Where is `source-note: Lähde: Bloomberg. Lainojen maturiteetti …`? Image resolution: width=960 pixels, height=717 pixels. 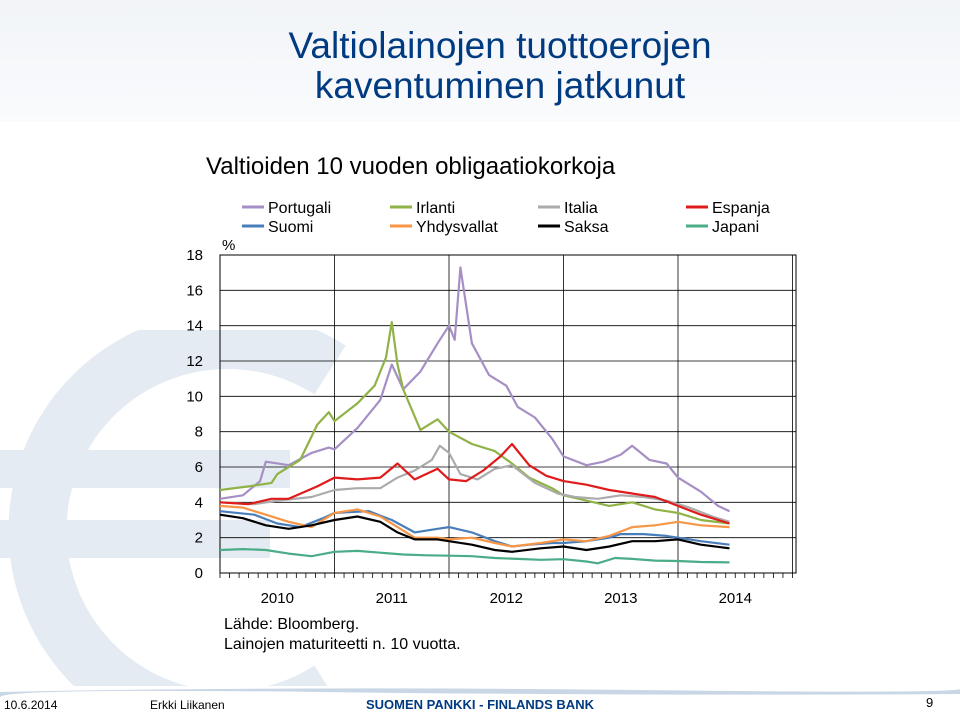 source-note: Lähde: Bloomberg. Lainojen maturiteetti … is located at coordinates (342, 635).